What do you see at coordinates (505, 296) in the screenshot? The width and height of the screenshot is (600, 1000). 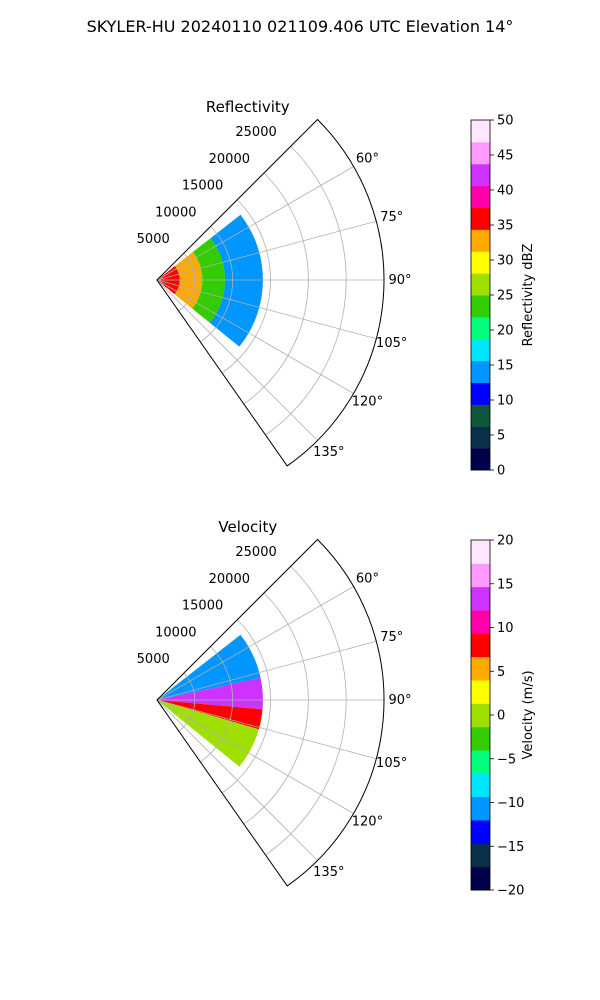 I see `colorbar-tick-label: 25` at bounding box center [505, 296].